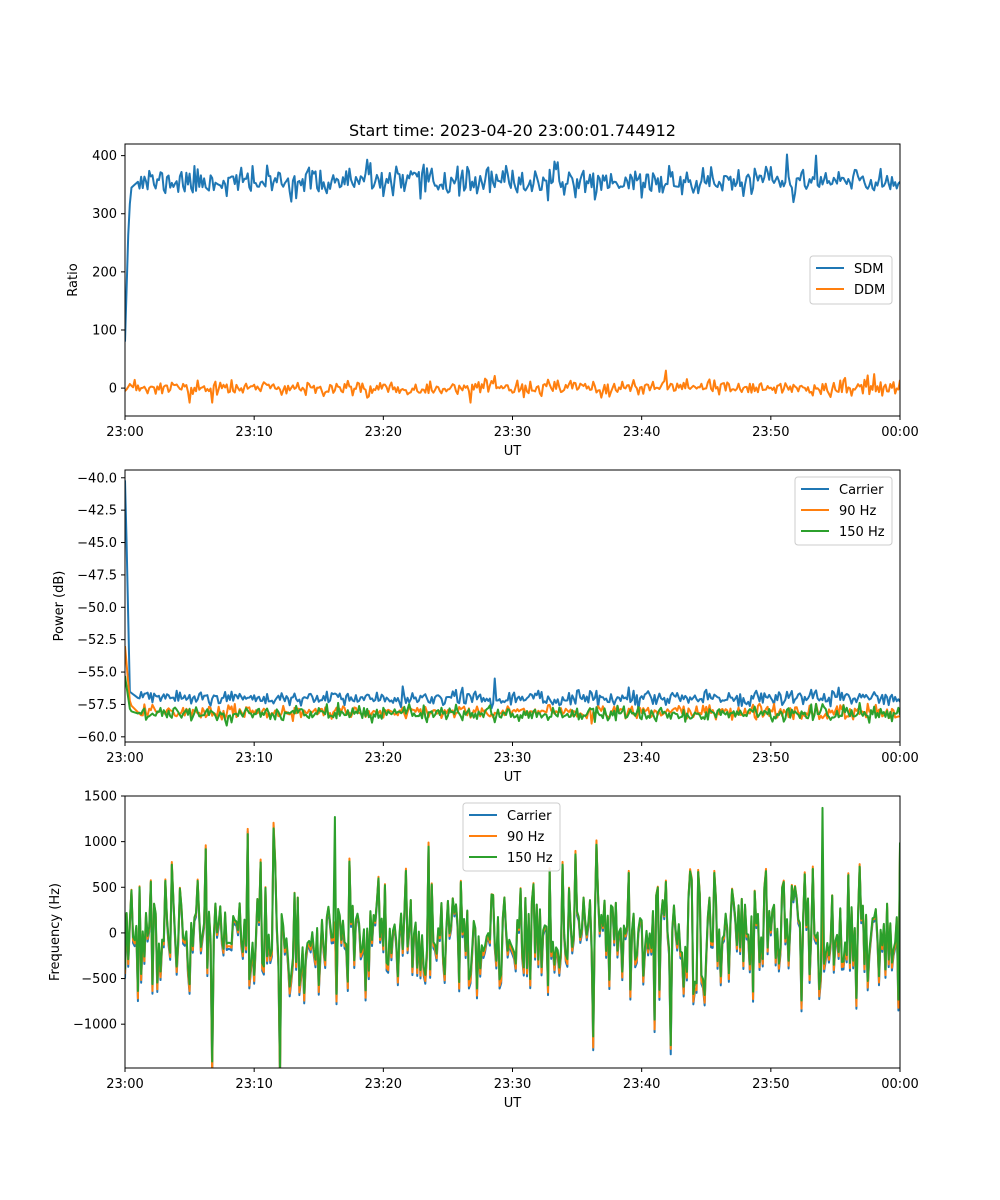 The width and height of the screenshot is (1000, 1200). What do you see at coordinates (512, 595) in the screenshot?
I see `series-line-carrier` at bounding box center [512, 595].